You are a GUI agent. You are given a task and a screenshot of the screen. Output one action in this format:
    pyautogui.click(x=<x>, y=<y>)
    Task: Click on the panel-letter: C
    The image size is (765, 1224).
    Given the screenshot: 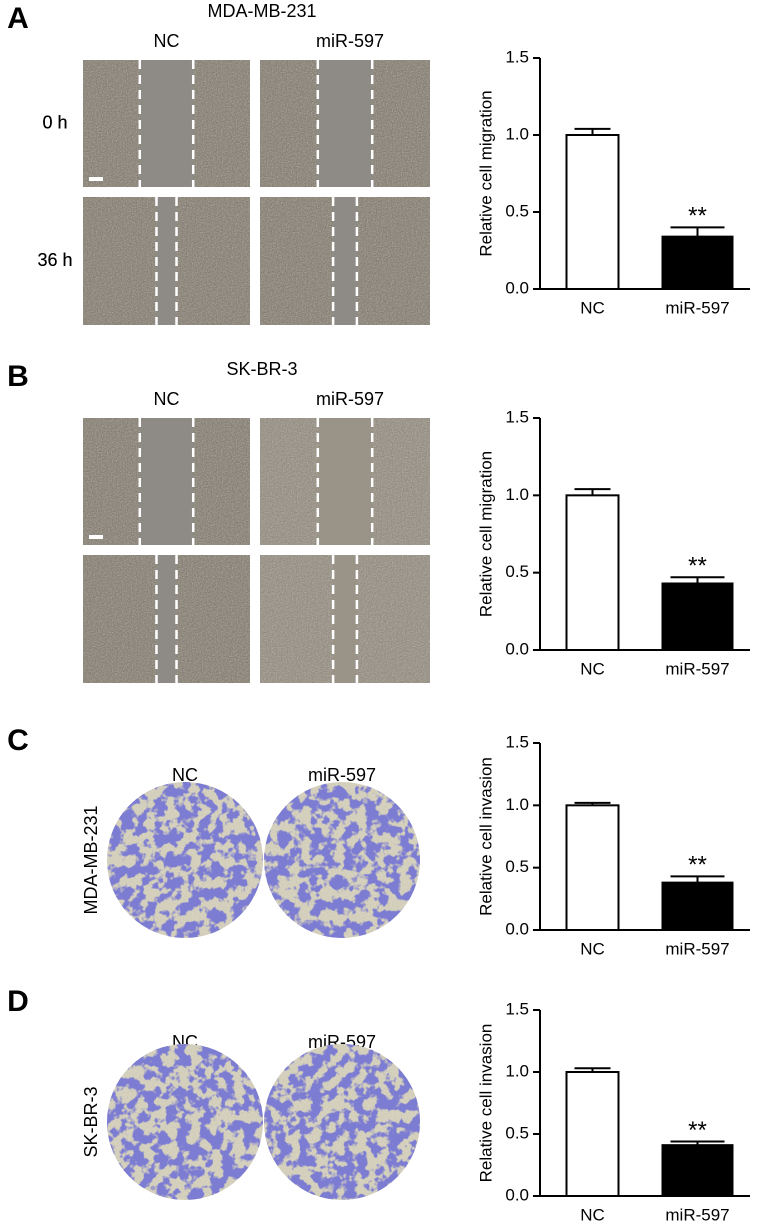 What is the action you would take?
    pyautogui.click(x=18, y=740)
    